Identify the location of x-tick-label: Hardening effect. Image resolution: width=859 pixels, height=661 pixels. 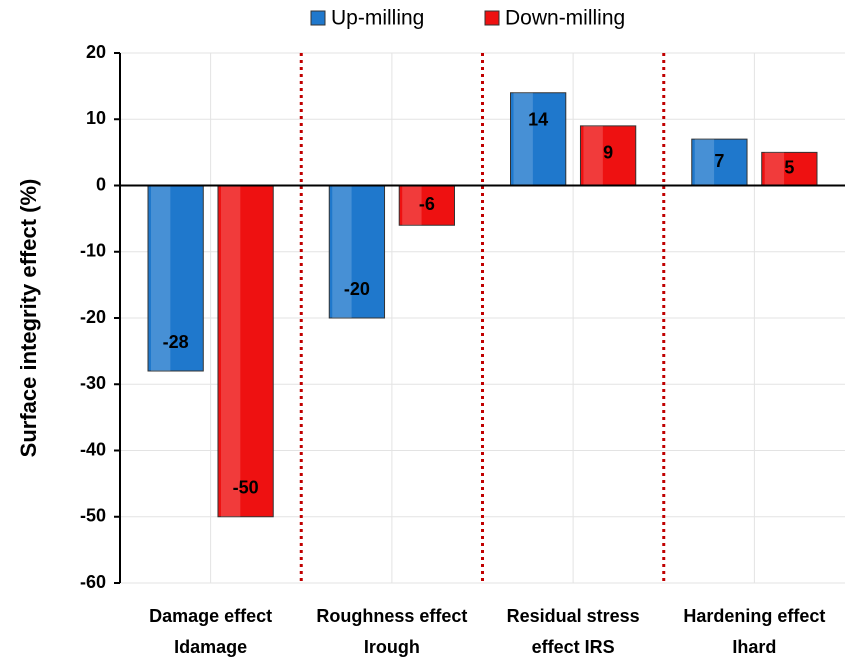
(754, 616).